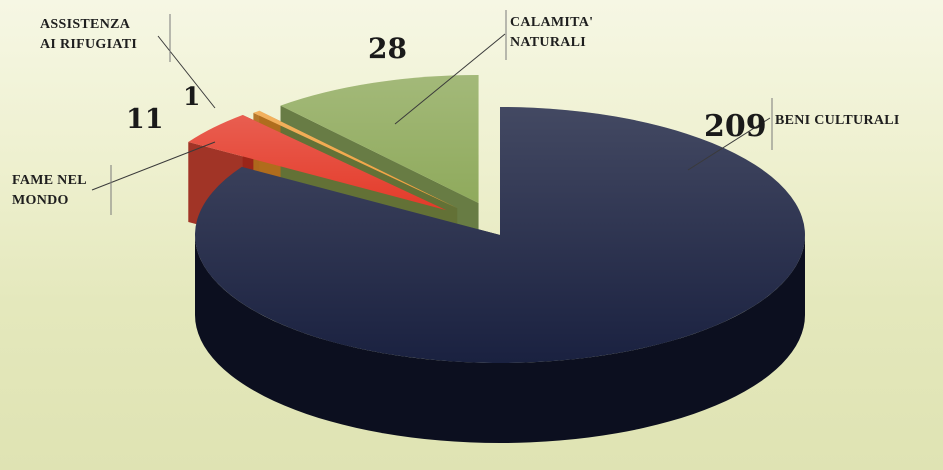 Image resolution: width=943 pixels, height=470 pixels. What do you see at coordinates (735, 126) in the screenshot?
I see `value-label-0: 209` at bounding box center [735, 126].